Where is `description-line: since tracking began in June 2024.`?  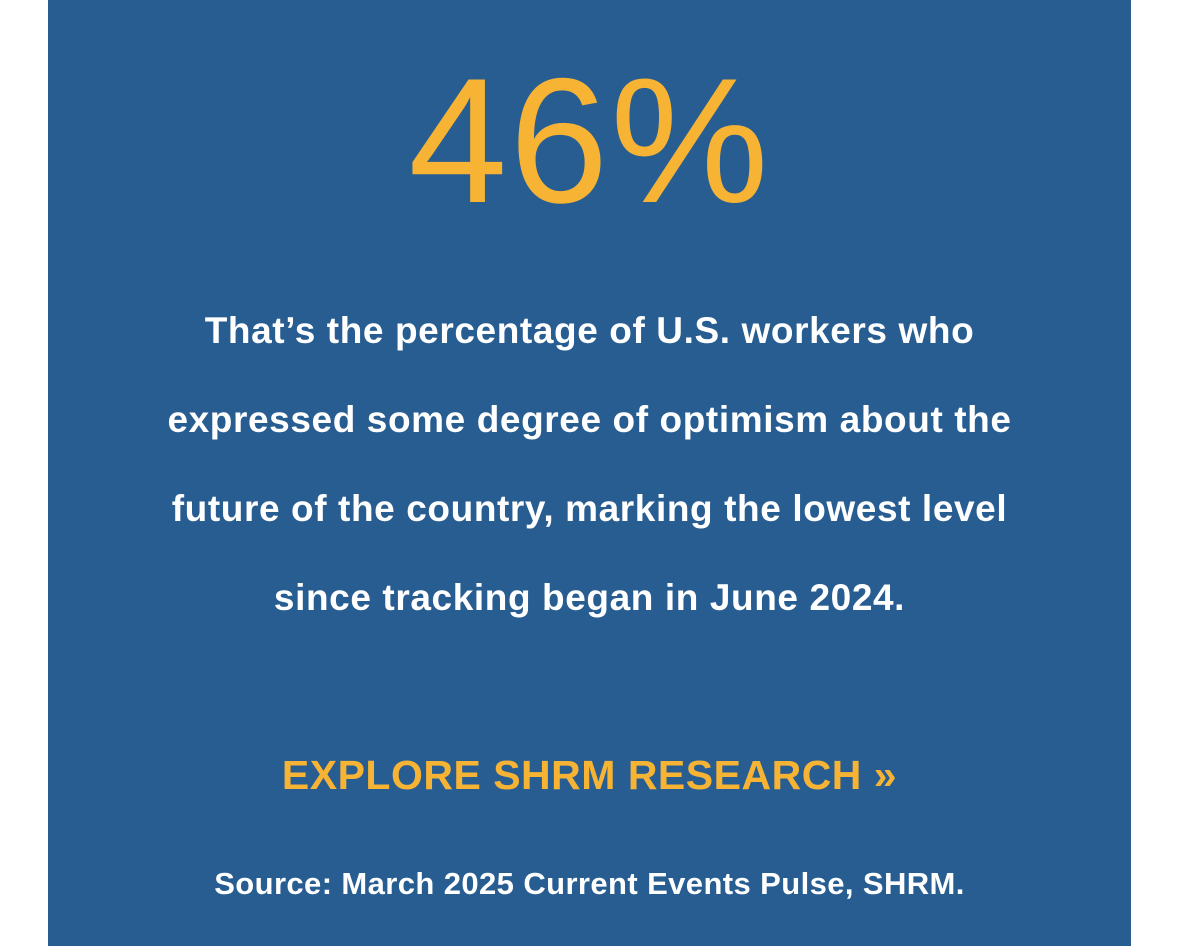
description-line: since tracking began in June 2024. is located at coordinates (589, 597).